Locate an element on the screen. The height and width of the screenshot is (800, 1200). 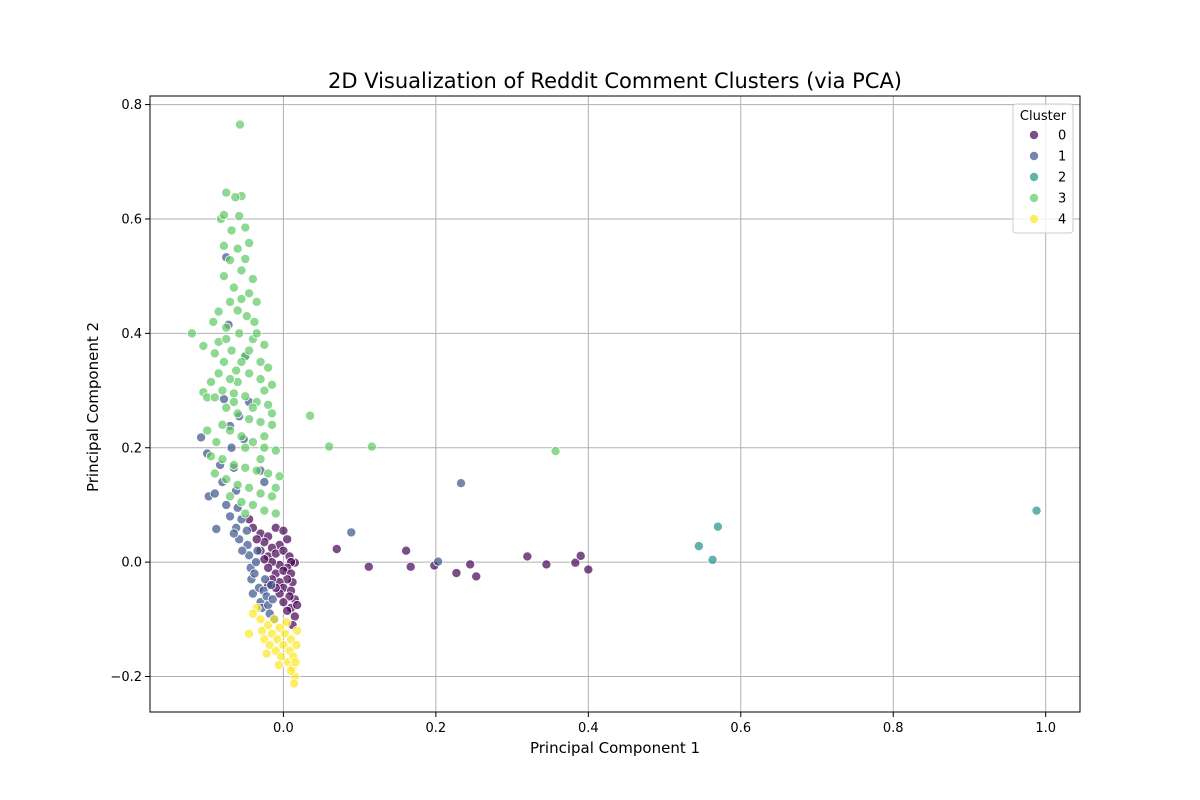
x-axis-label: Principal Component 1 is located at coordinates (615, 748).